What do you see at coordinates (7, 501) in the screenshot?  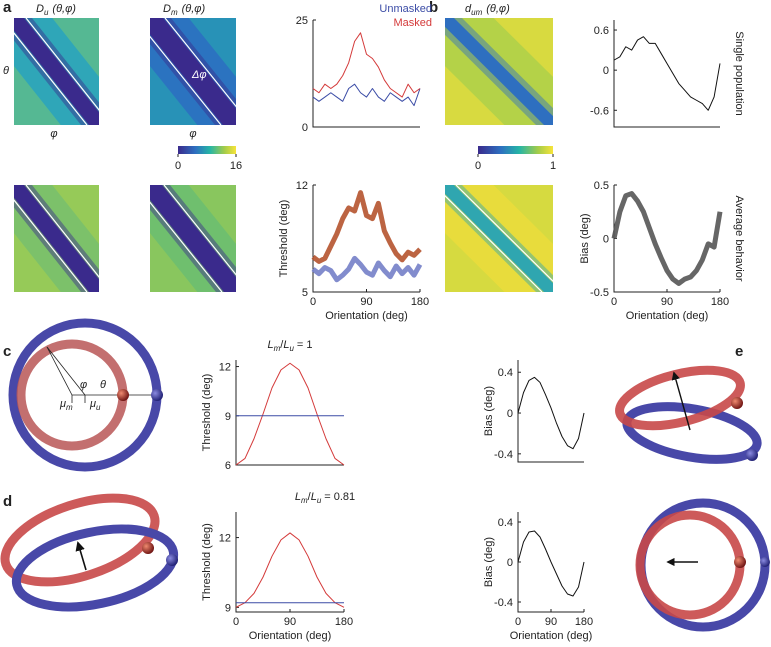 I see `panel-label: d` at bounding box center [7, 501].